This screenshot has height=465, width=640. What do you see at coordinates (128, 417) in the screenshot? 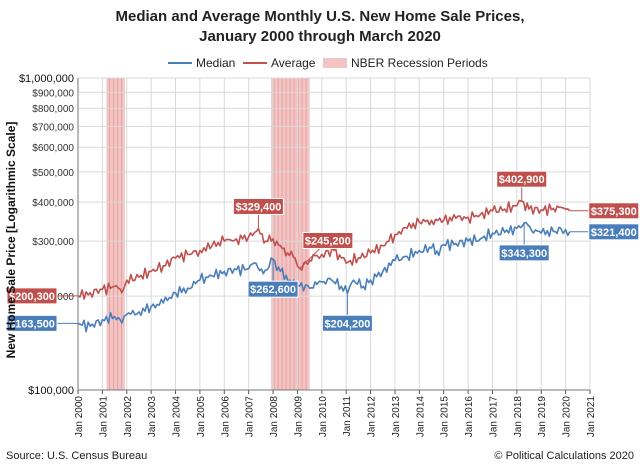
I see `x-tick-label: Jan 2002` at bounding box center [128, 417].